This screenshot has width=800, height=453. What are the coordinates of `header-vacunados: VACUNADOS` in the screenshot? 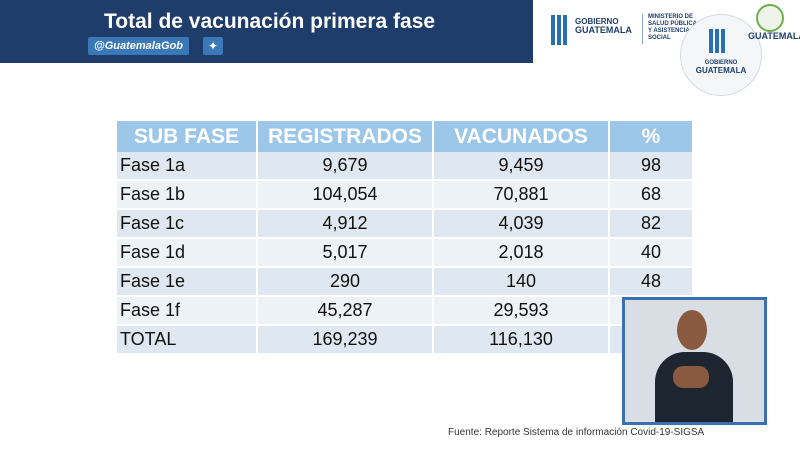 It's located at (521, 136).